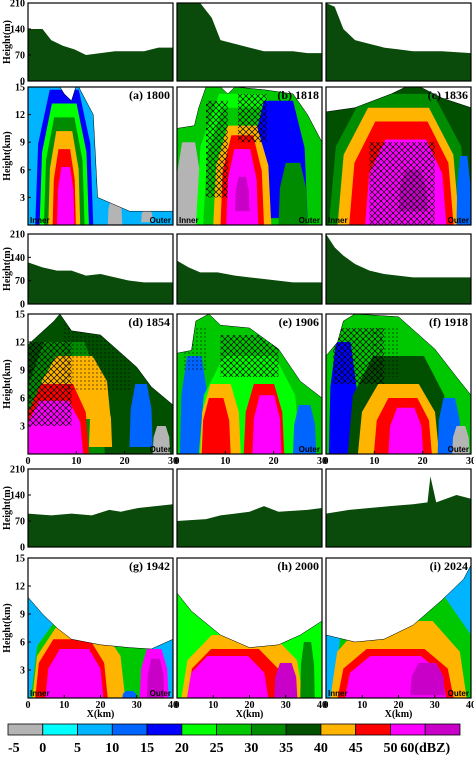 This screenshot has height=757, width=474. I want to click on panel-label: (c) 1836, so click(448, 95).